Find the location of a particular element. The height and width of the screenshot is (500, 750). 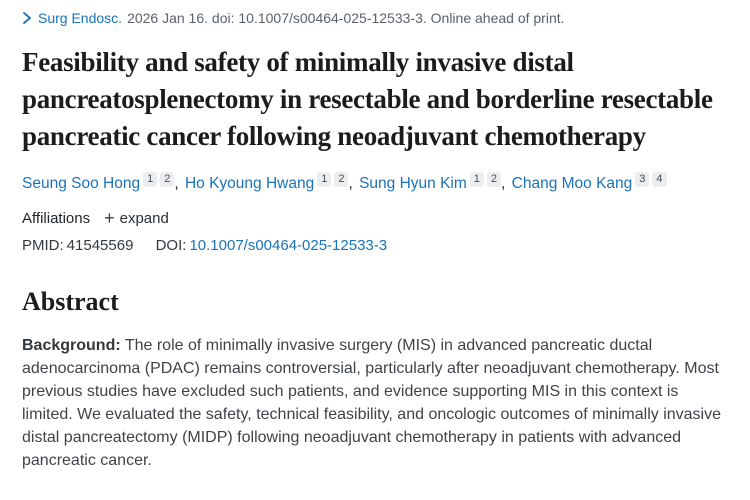

expand-affiliations-button: + expand is located at coordinates (136, 218).